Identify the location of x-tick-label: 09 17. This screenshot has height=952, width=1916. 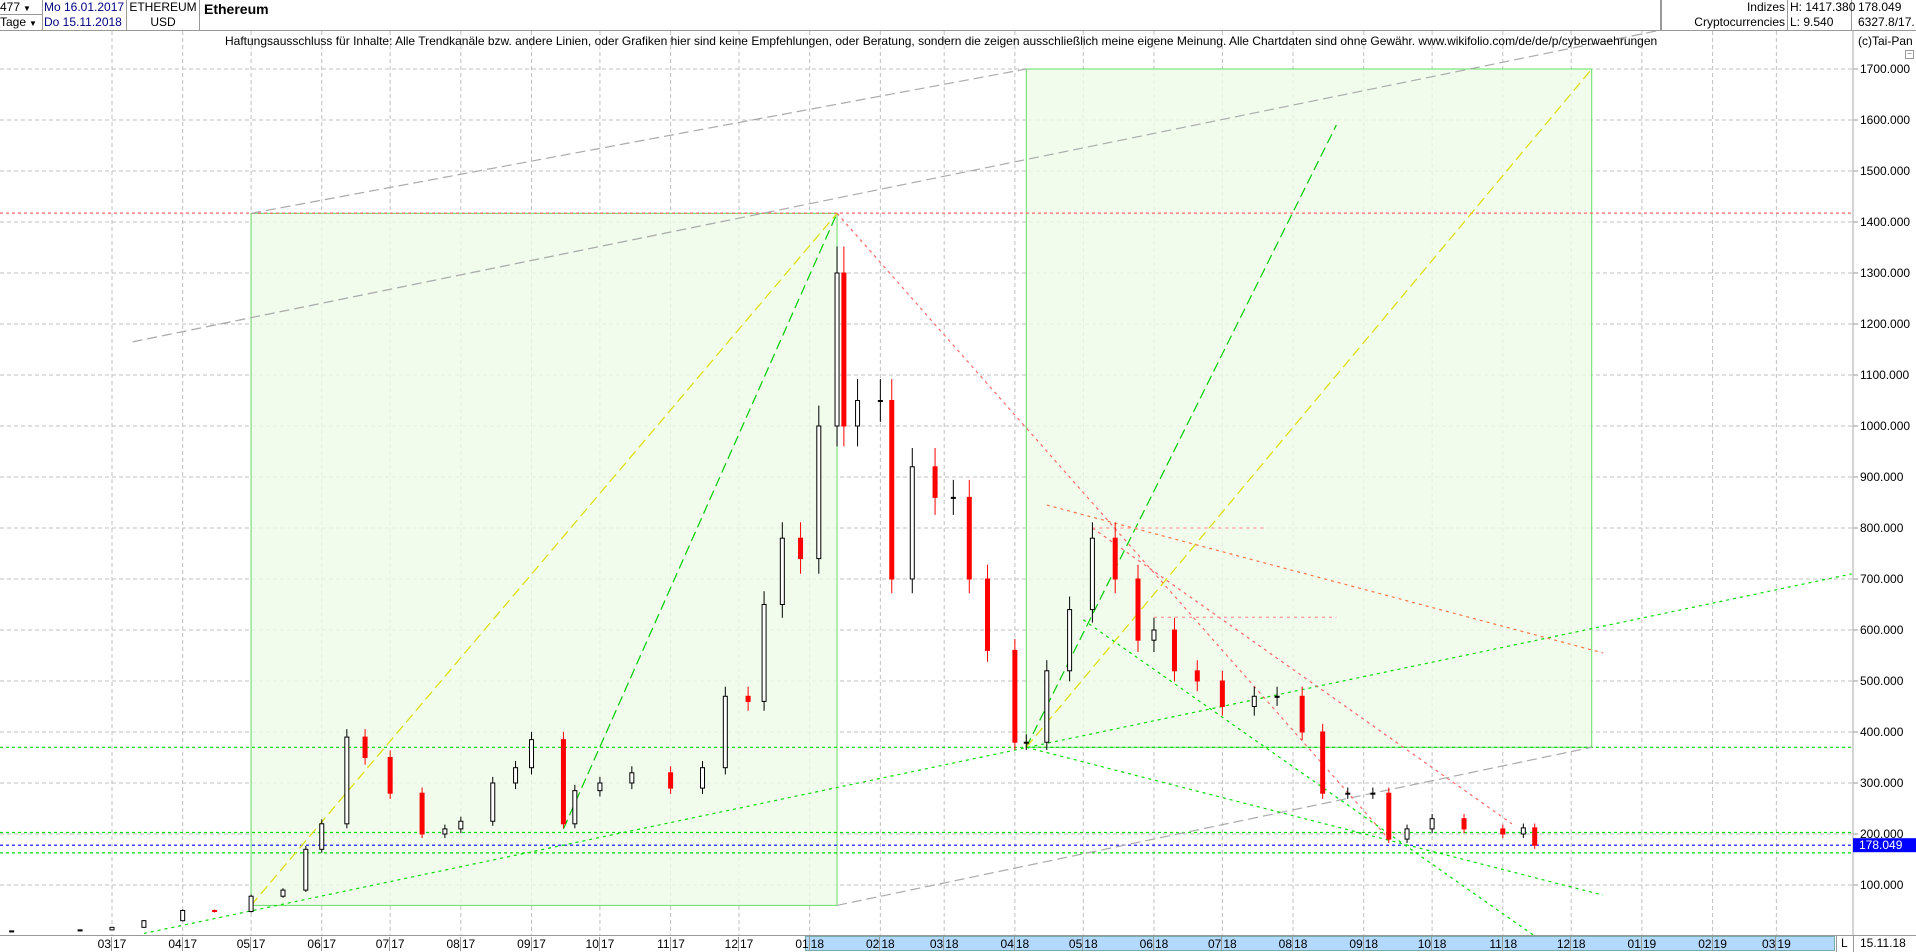
(531, 944).